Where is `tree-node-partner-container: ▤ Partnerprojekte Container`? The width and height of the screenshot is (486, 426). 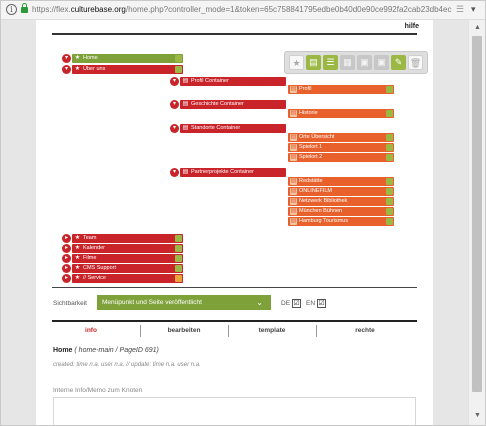 tree-node-partner-container: ▤ Partnerprojekte Container is located at coordinates (233, 172).